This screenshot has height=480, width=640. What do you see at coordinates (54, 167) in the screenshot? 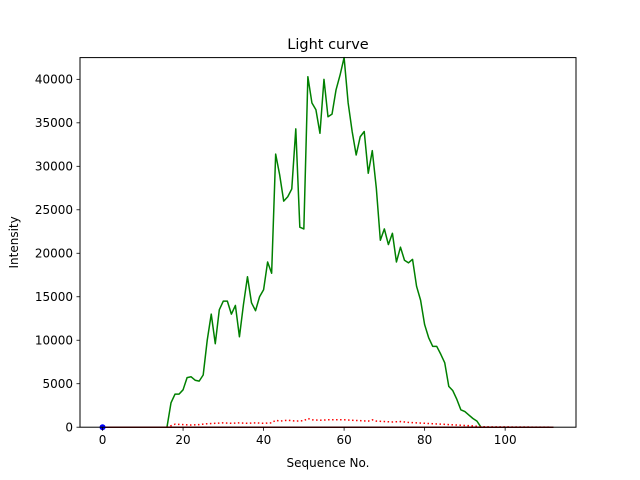
I see `y-tick-label: 30000` at bounding box center [54, 167].